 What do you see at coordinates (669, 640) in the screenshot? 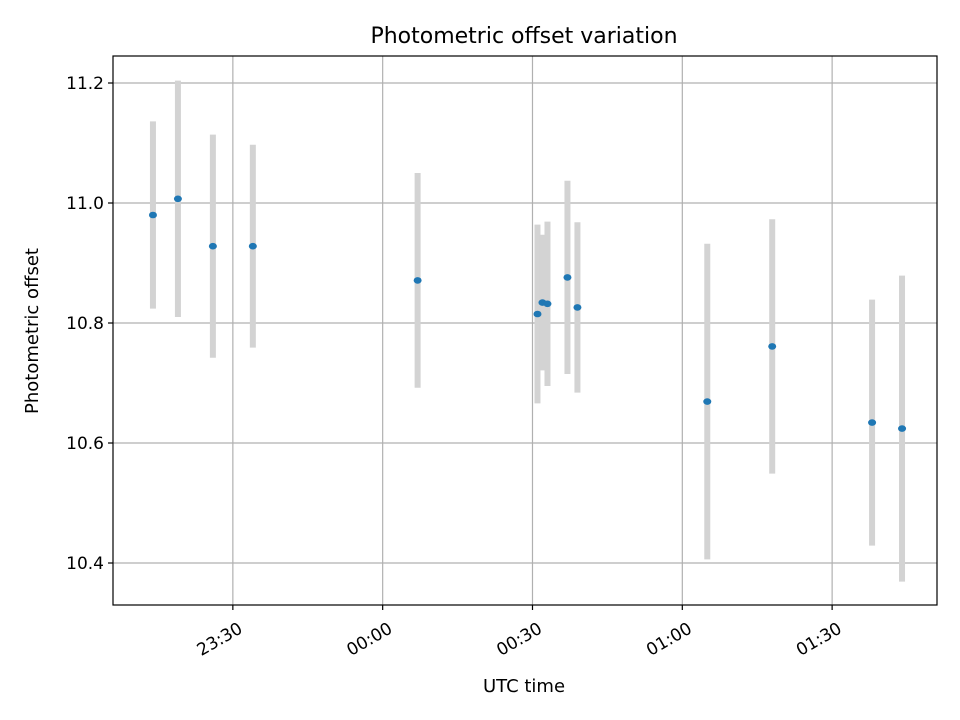
I see `x-tick-label: 01:00` at bounding box center [669, 640].